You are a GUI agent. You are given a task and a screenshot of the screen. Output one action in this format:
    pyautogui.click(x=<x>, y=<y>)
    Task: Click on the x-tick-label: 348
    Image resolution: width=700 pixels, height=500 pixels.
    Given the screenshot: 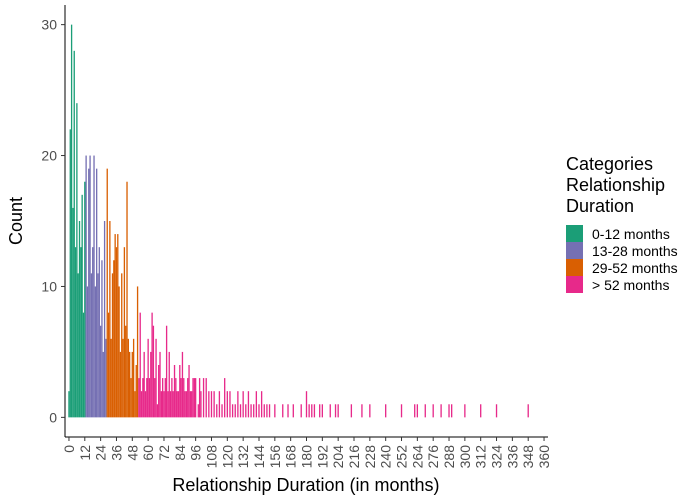 What is the action you would take?
    pyautogui.click(x=528, y=457)
    